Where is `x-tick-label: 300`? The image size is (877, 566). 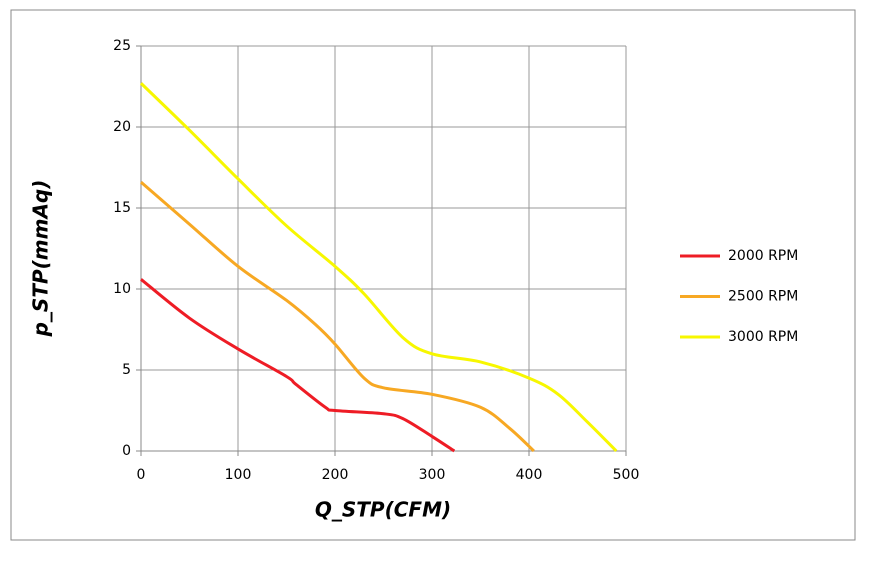
x-tick-label: 300 is located at coordinates (432, 475).